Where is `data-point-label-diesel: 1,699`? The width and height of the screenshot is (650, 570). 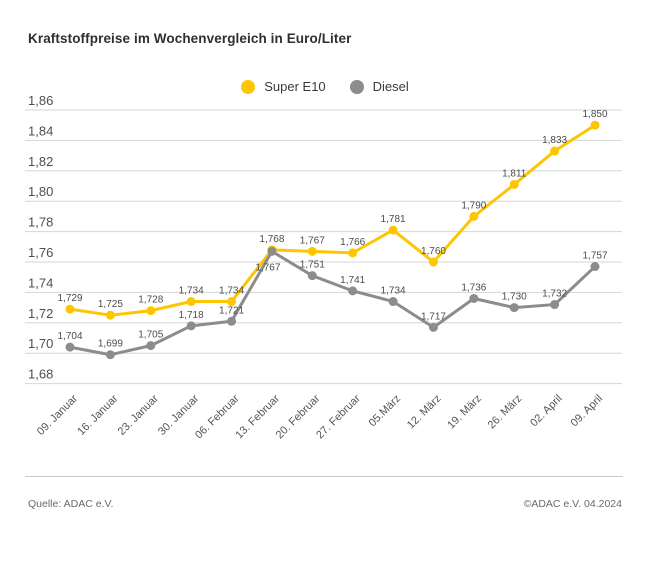
data-point-label-diesel: 1,699 is located at coordinates (110, 344).